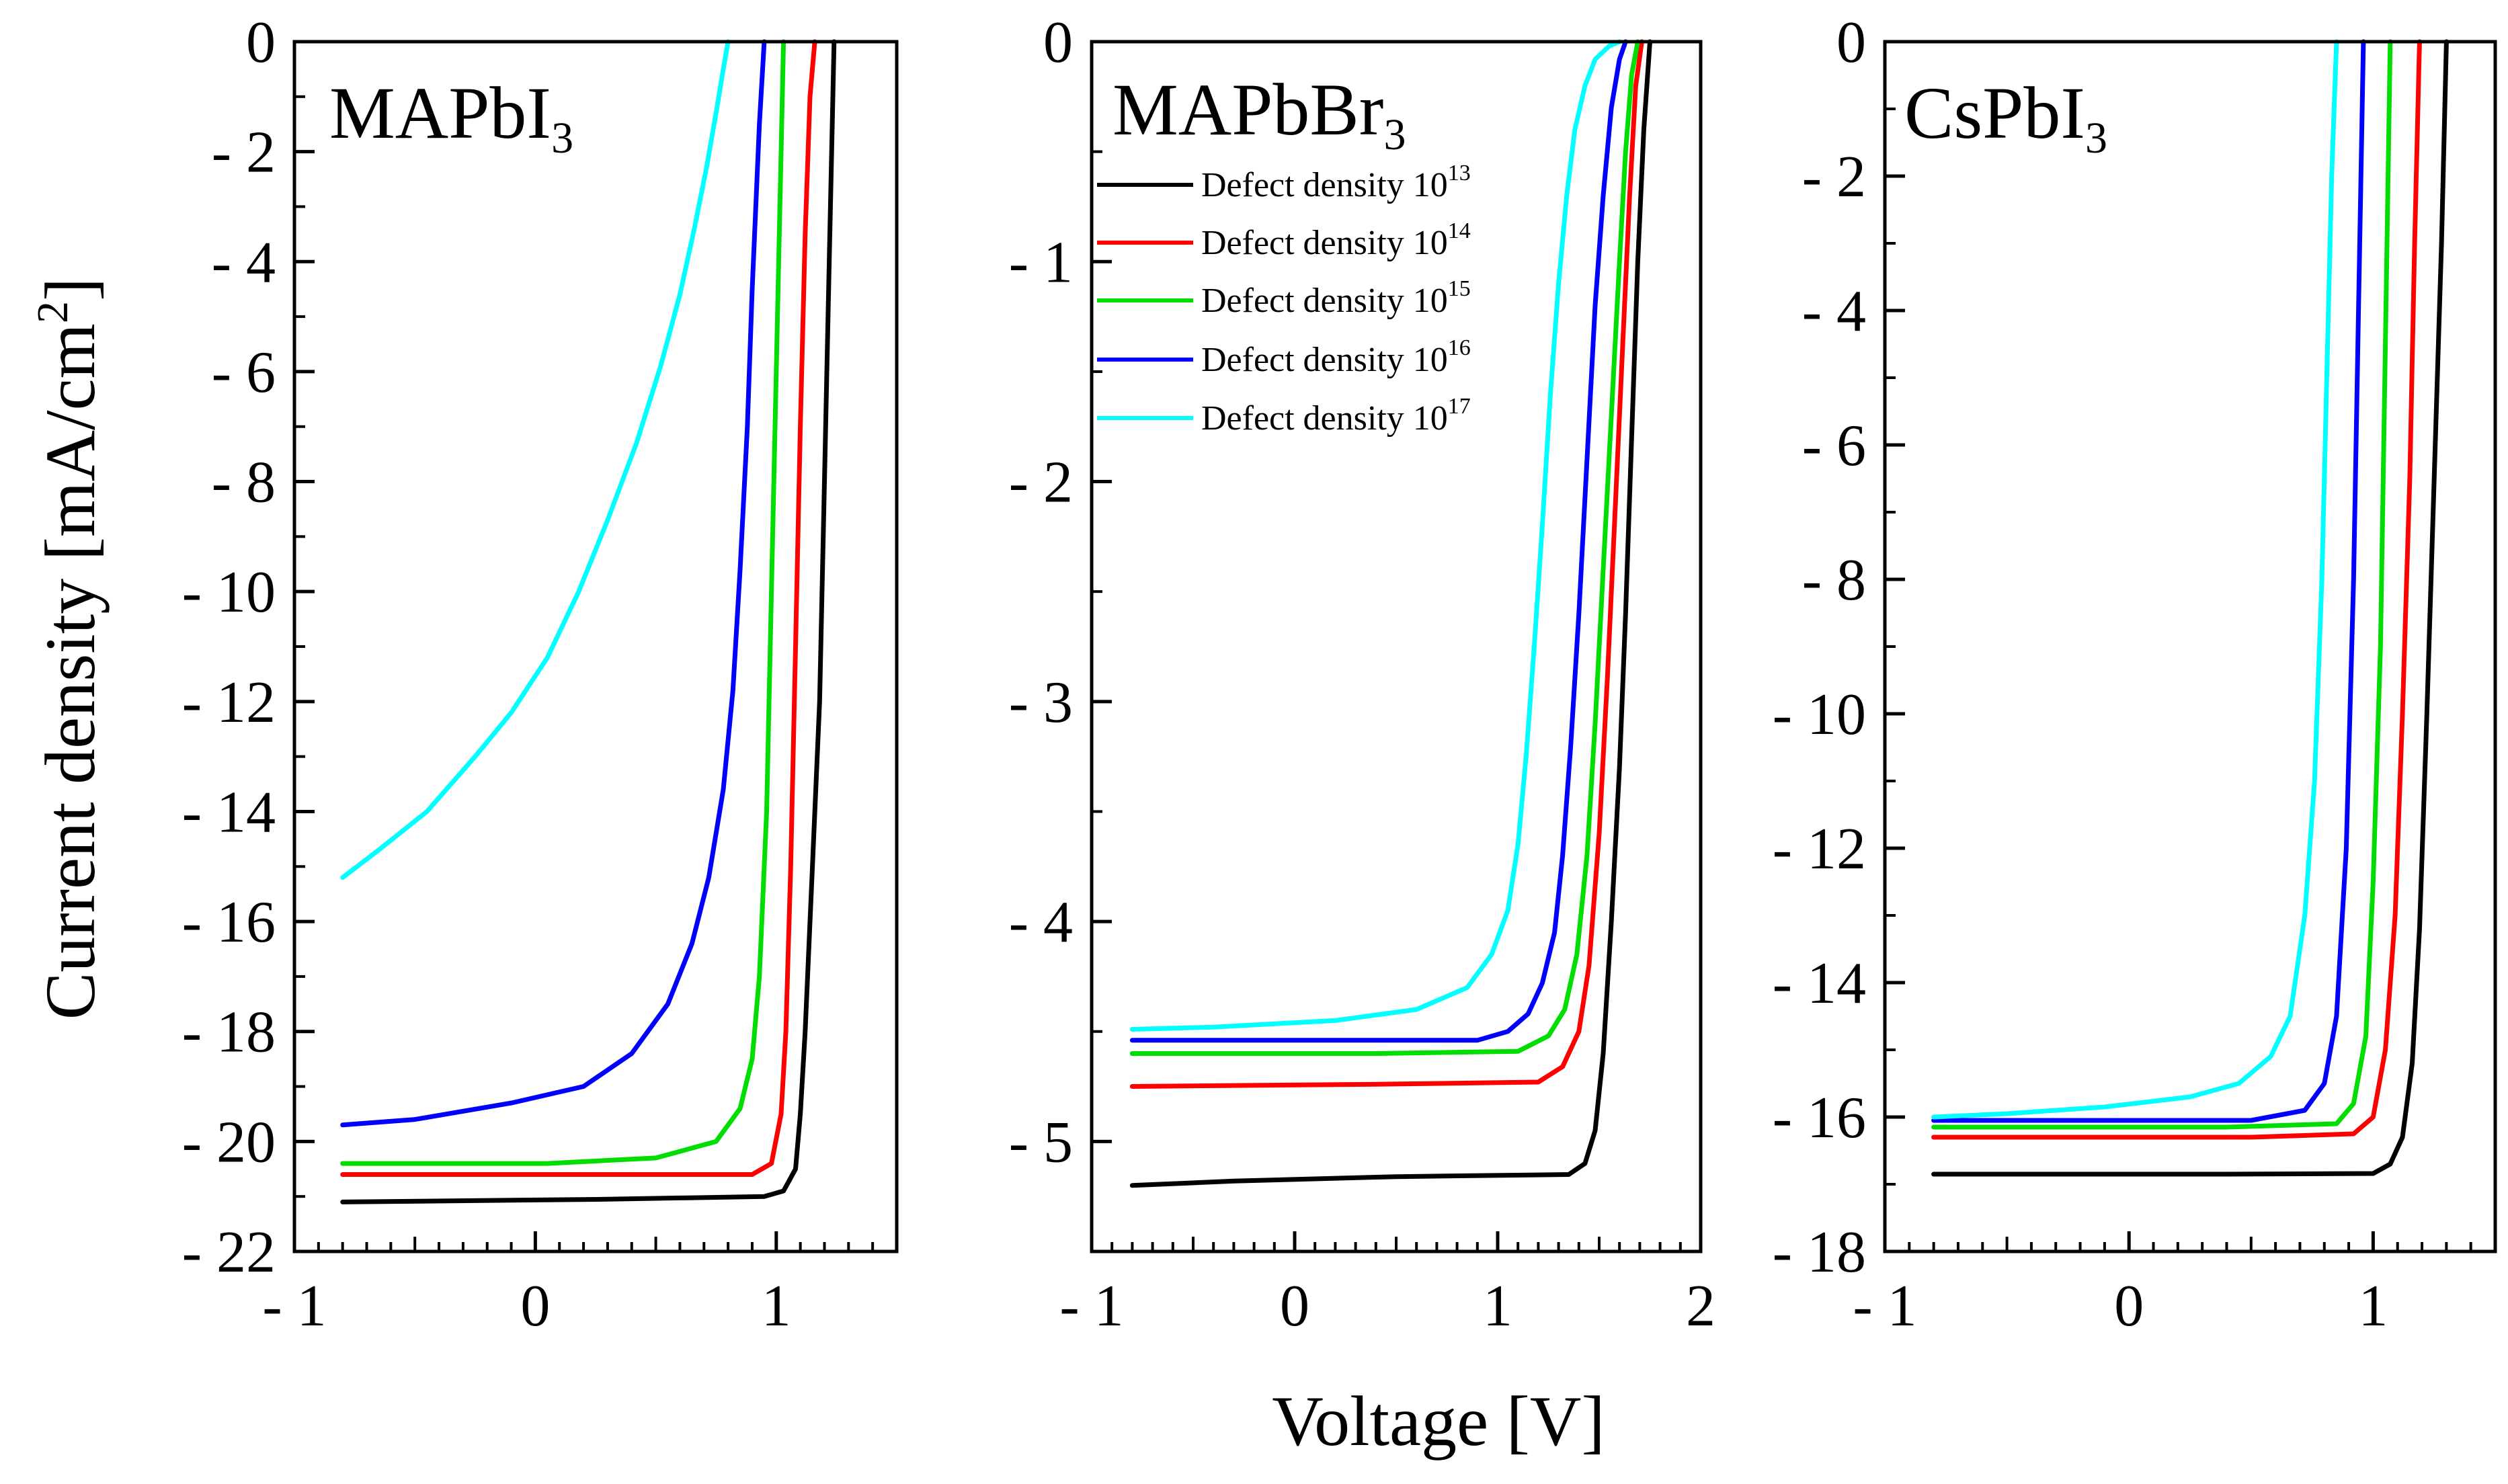 The image size is (2508, 1484). What do you see at coordinates (440, 113) in the screenshot?
I see `panel-title-main: MAPbI` at bounding box center [440, 113].